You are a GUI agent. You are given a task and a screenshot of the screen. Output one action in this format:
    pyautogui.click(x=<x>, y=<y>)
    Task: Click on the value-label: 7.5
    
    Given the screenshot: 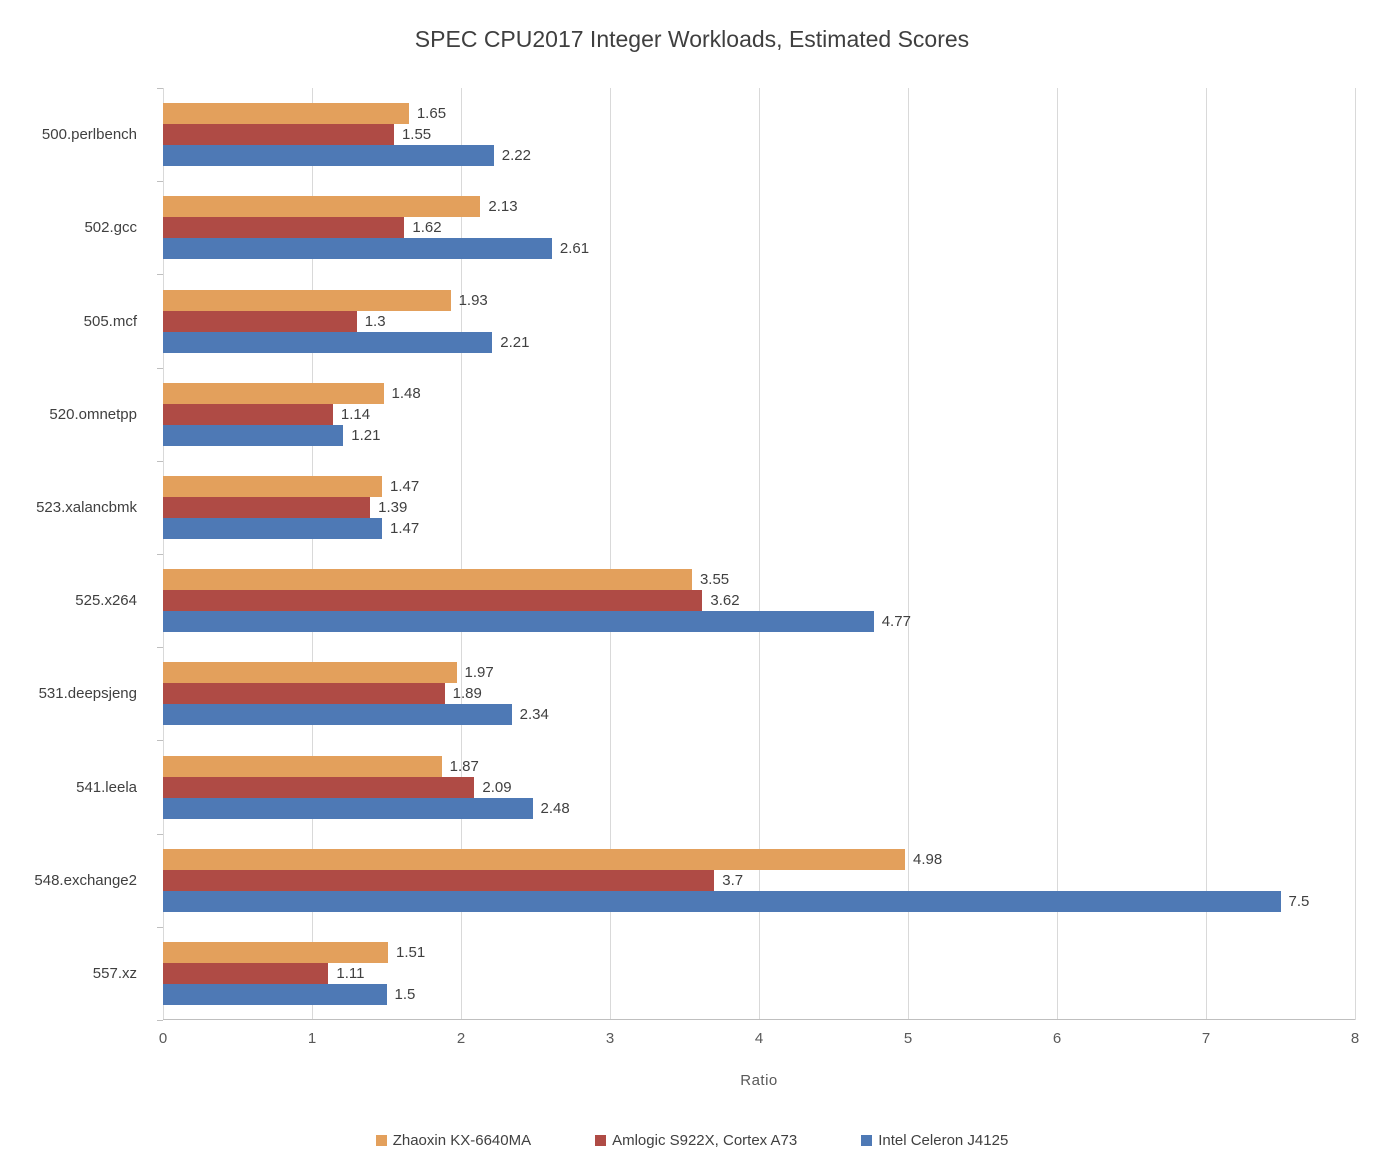 What is the action you would take?
    pyautogui.click(x=1299, y=901)
    